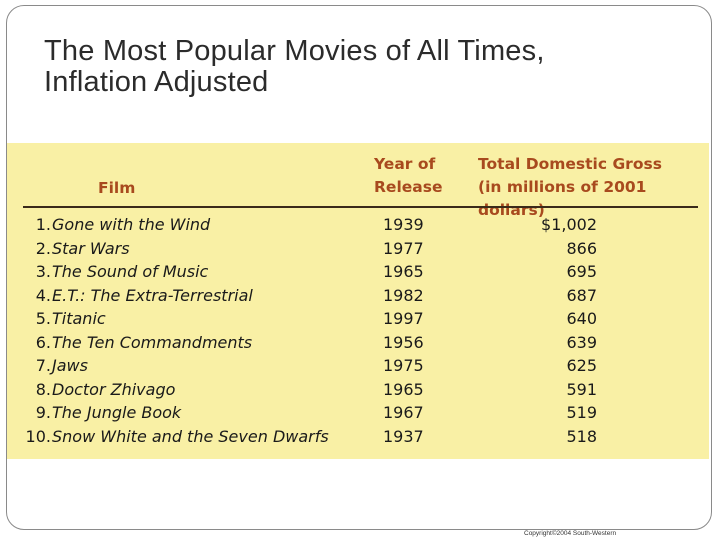 The image size is (720, 540). What do you see at coordinates (43, 271) in the screenshot?
I see `rank-cell: 3.` at bounding box center [43, 271].